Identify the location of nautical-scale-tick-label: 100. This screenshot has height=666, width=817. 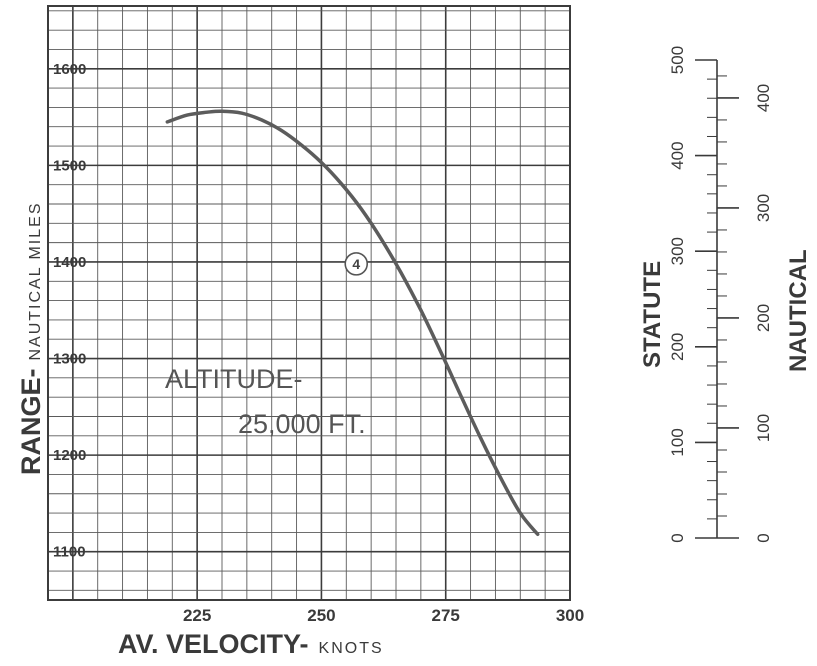
(763, 428).